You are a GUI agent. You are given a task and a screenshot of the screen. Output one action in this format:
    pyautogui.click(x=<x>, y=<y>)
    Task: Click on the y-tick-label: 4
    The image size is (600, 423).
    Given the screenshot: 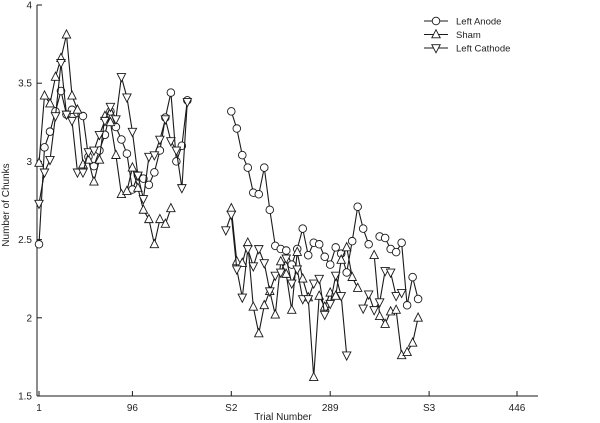 What is the action you would take?
    pyautogui.click(x=29, y=6)
    